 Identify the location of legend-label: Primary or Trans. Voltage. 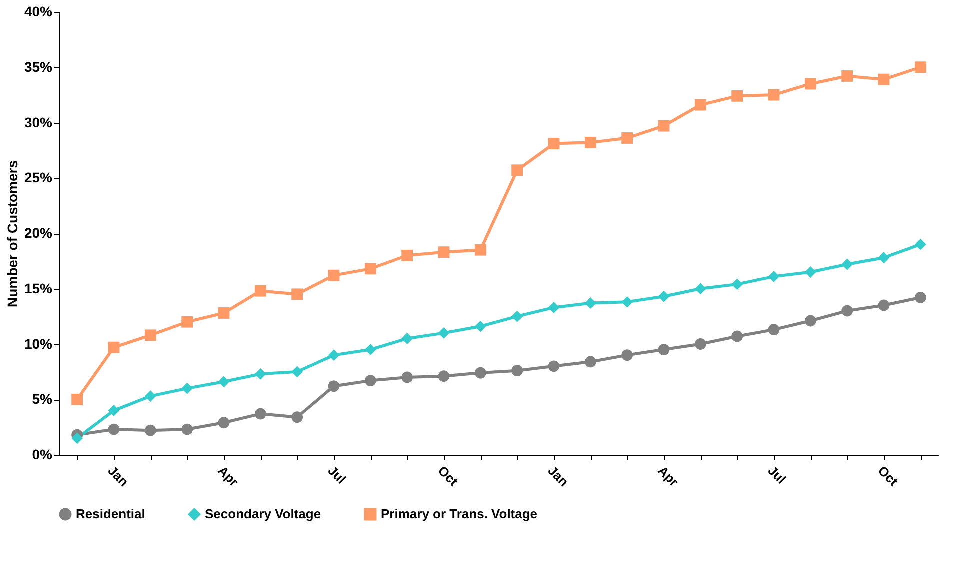
(459, 514).